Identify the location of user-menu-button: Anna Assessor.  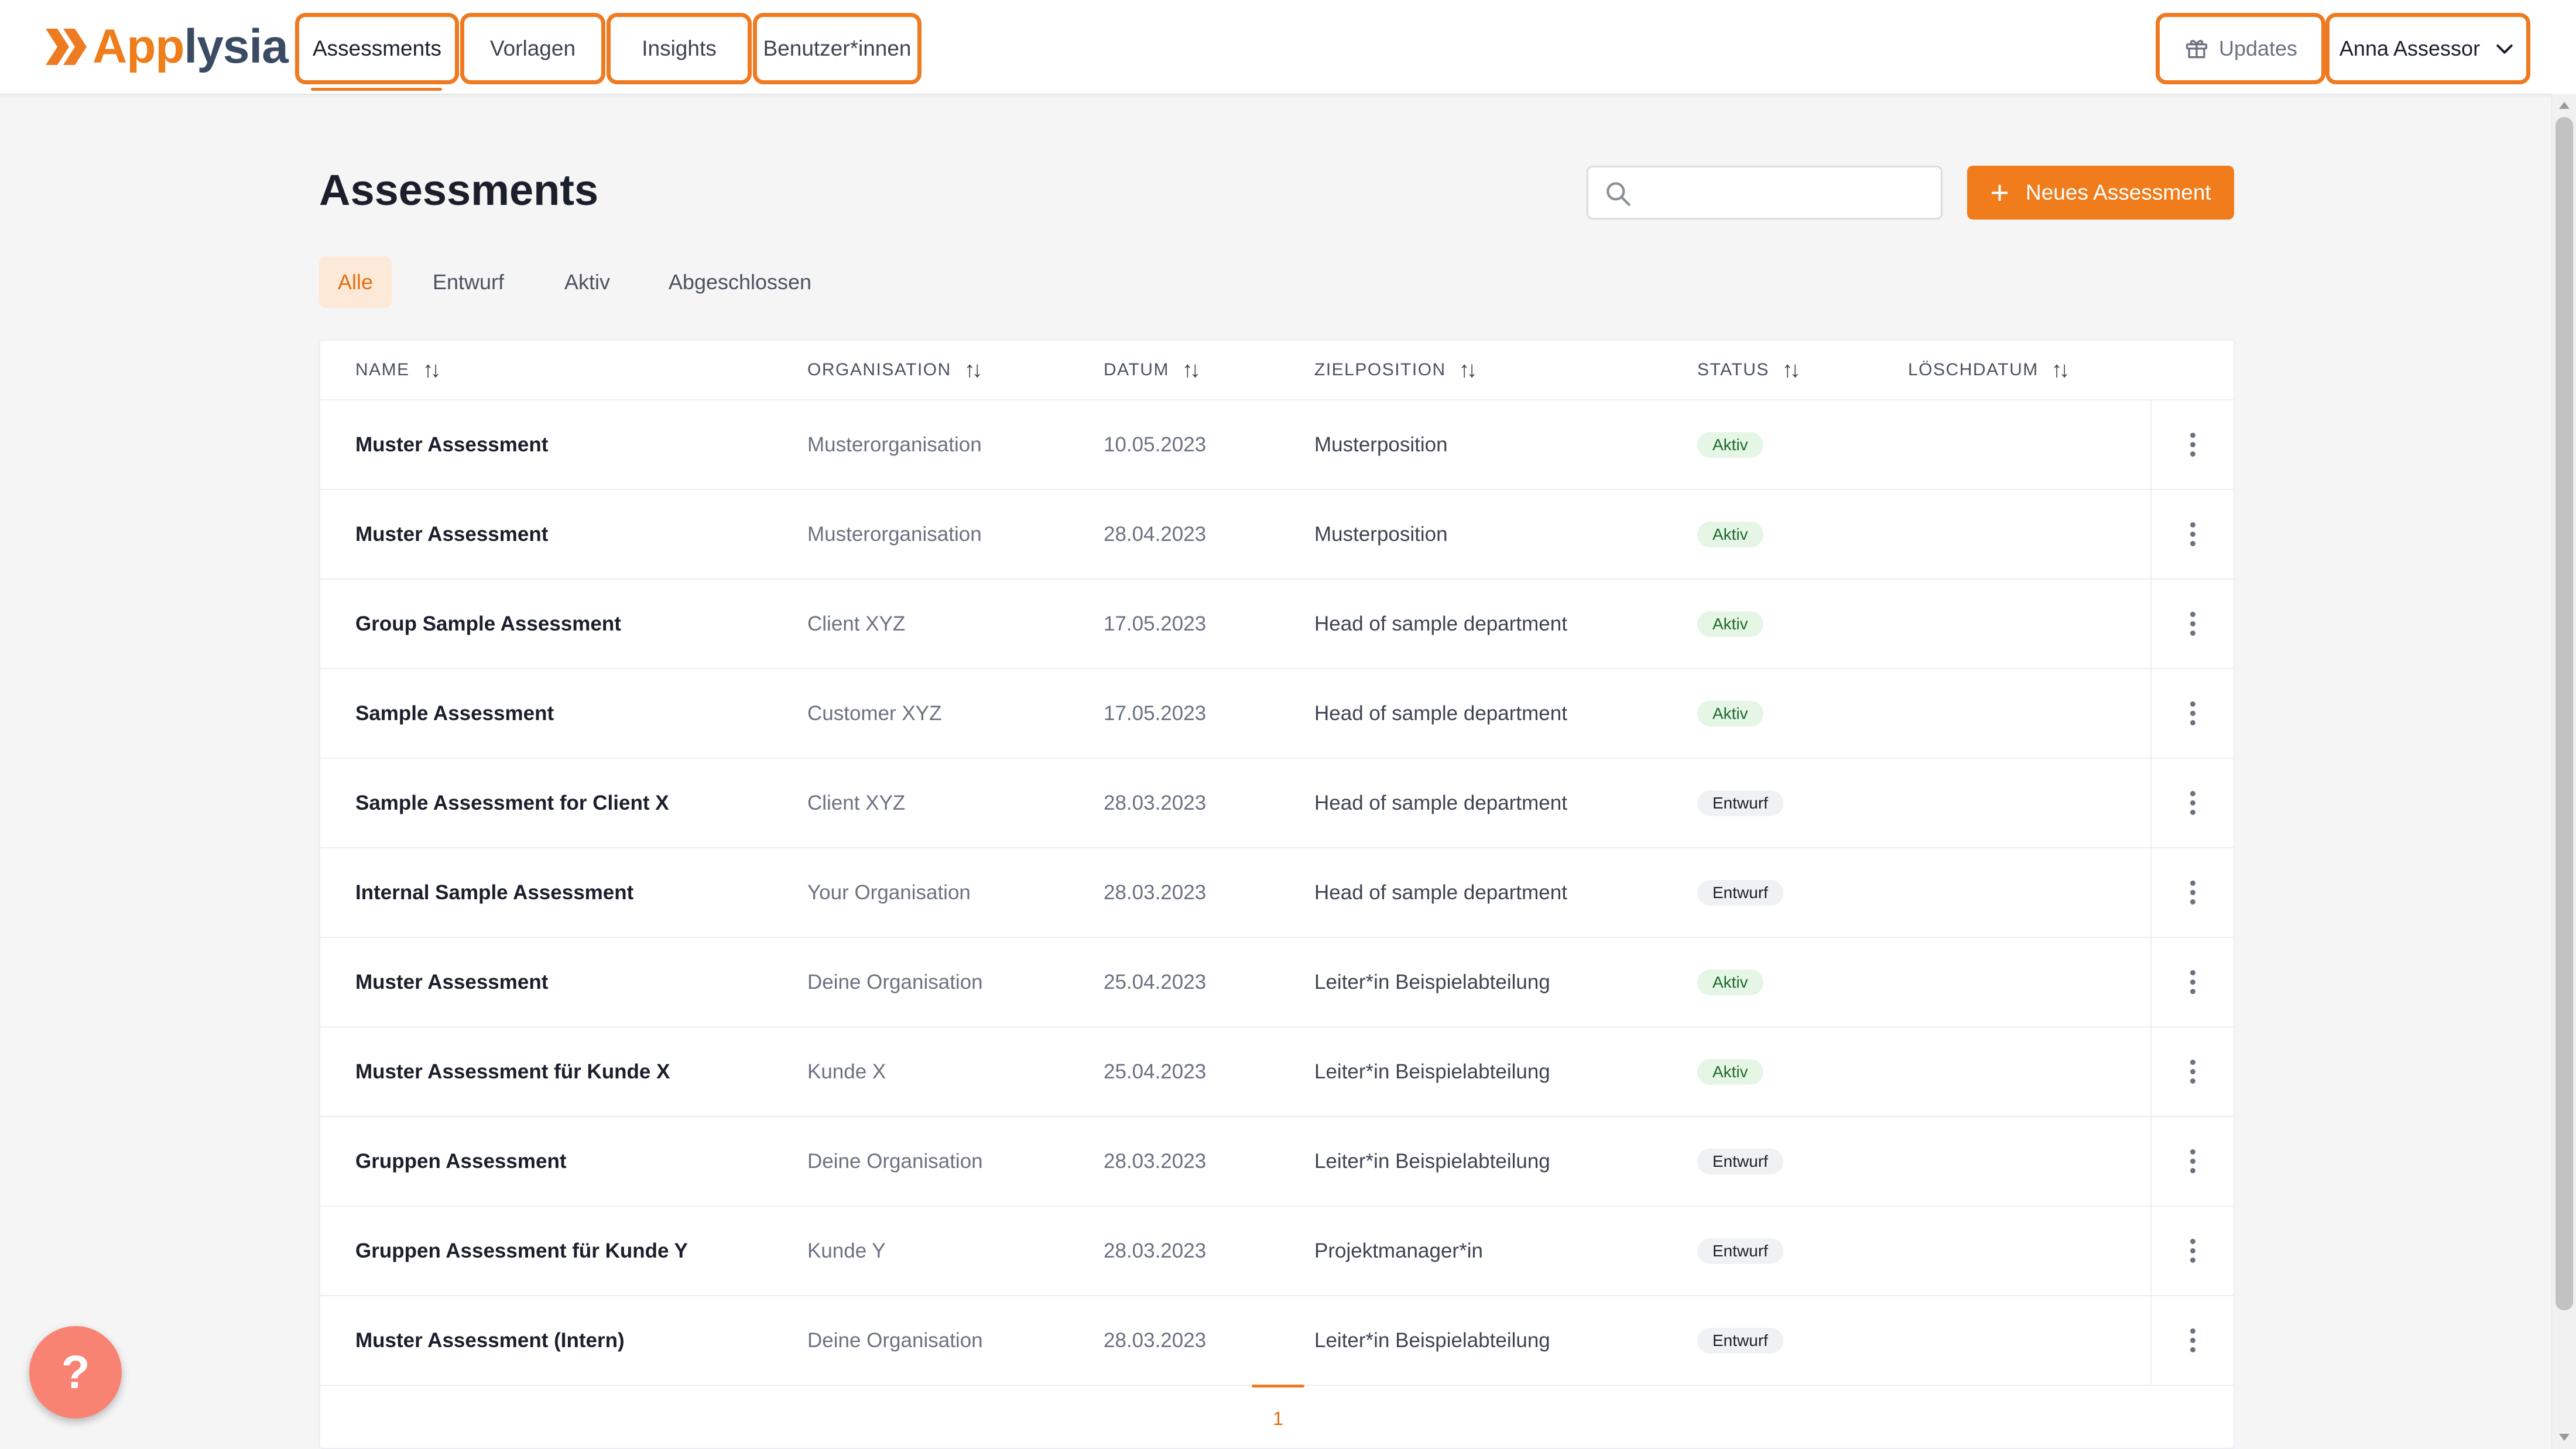
(2427, 49).